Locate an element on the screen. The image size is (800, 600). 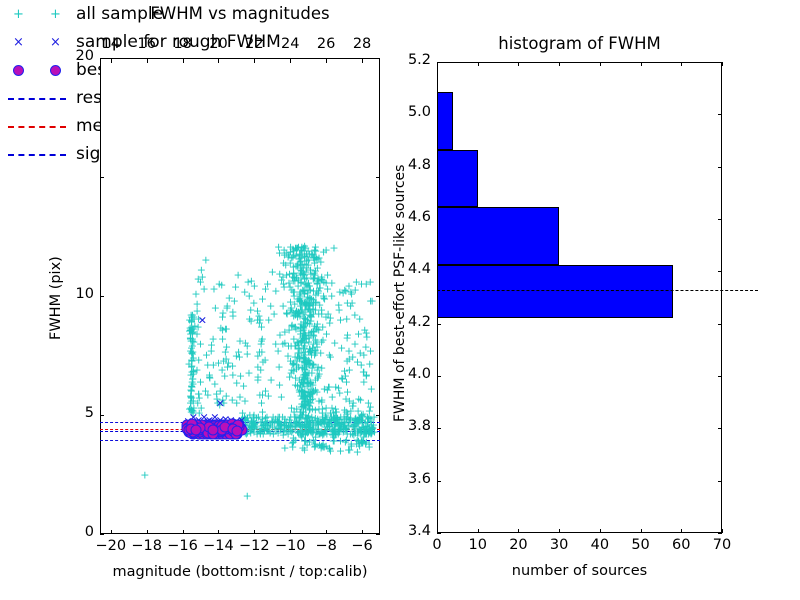
scatter-ylabel: FWHM (pix) is located at coordinates (56, 298).